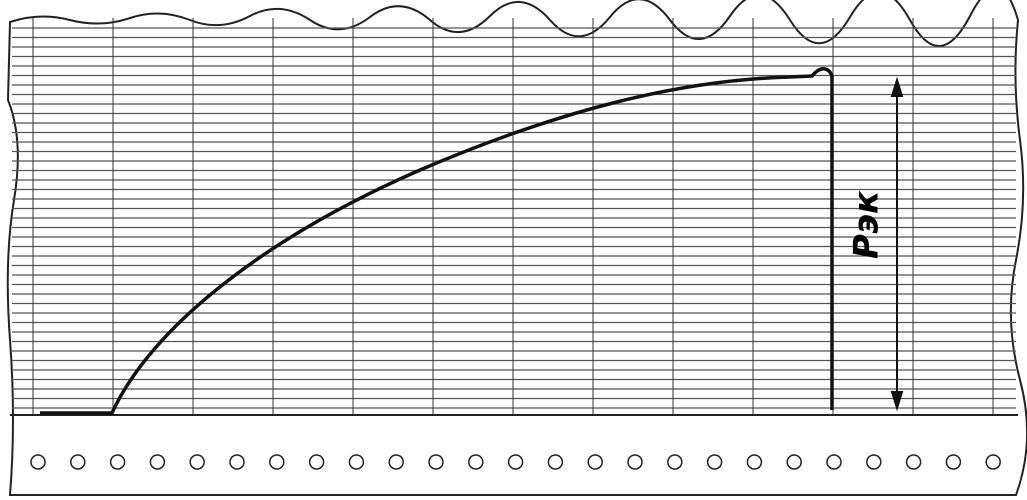 The image size is (1027, 500). Describe the element at coordinates (897, 244) in the screenshot. I see `dimension-arrow` at that location.